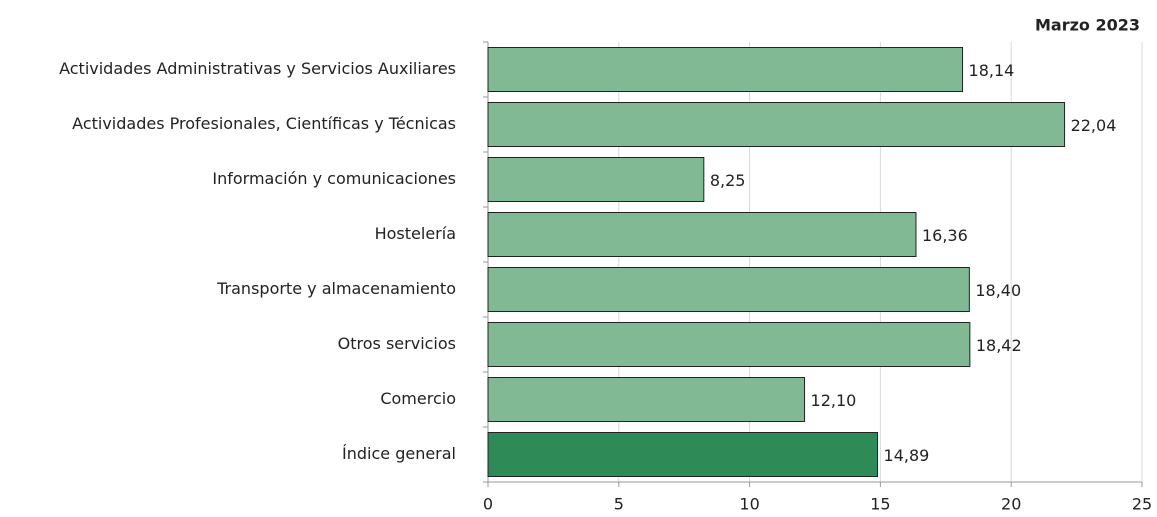 The height and width of the screenshot is (517, 1157). Describe the element at coordinates (998, 290) in the screenshot. I see `data-label: 18,40` at that location.